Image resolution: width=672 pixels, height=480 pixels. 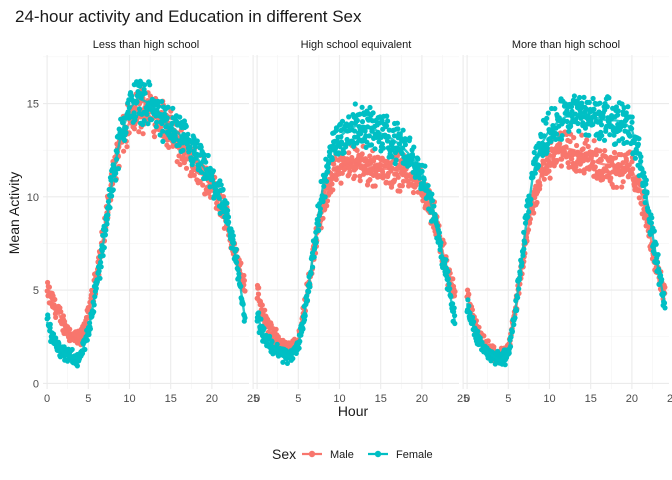 What do you see at coordinates (33, 198) in the screenshot?
I see `y-tick-label: 10` at bounding box center [33, 198].